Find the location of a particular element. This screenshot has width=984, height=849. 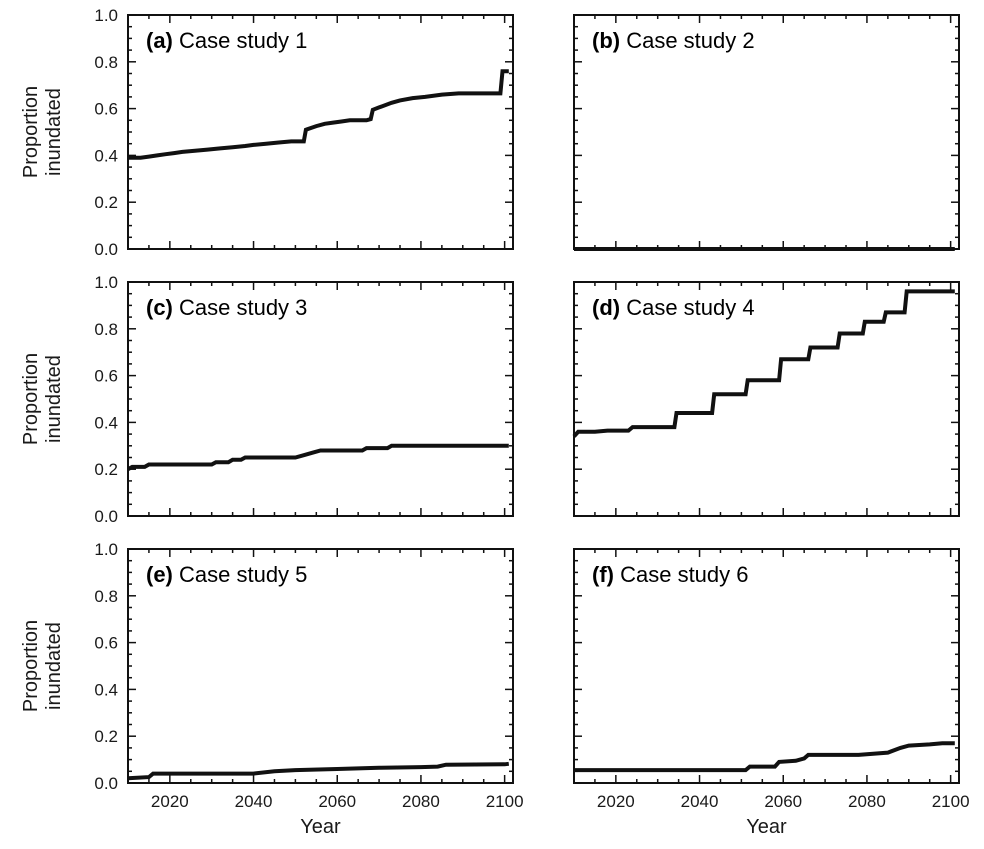

panel-title-text: Case study 4 is located at coordinates (687, 307).